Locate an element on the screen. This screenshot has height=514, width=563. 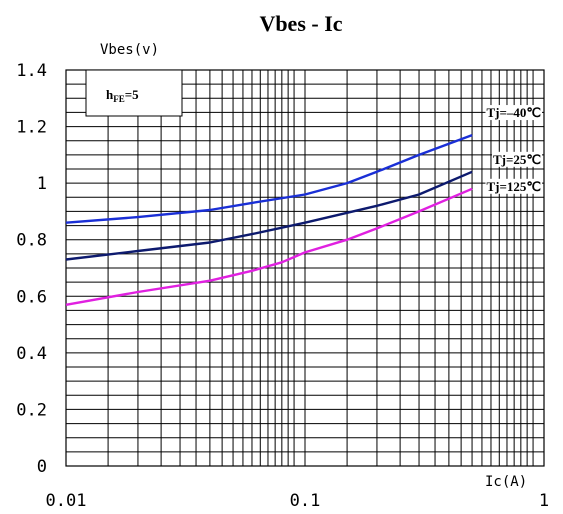
series-label: Tj=–40℃ is located at coordinates (513, 112).